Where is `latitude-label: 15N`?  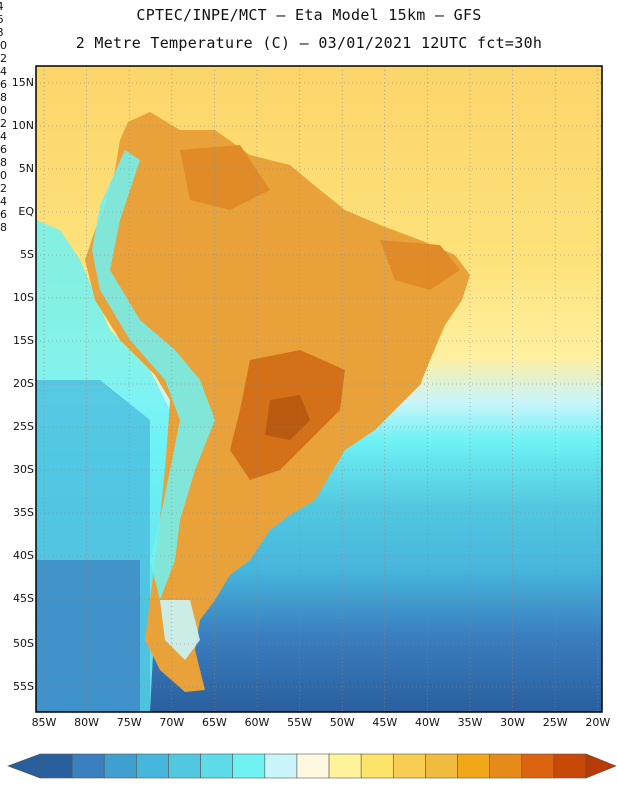
latitude-label: 15N is located at coordinates (22, 82).